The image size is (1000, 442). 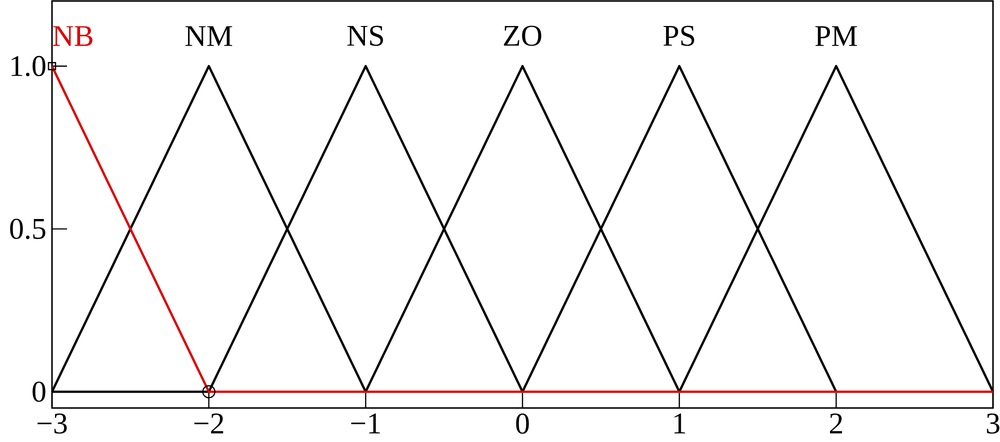 What do you see at coordinates (52, 424) in the screenshot?
I see `x-tick-label: −3` at bounding box center [52, 424].